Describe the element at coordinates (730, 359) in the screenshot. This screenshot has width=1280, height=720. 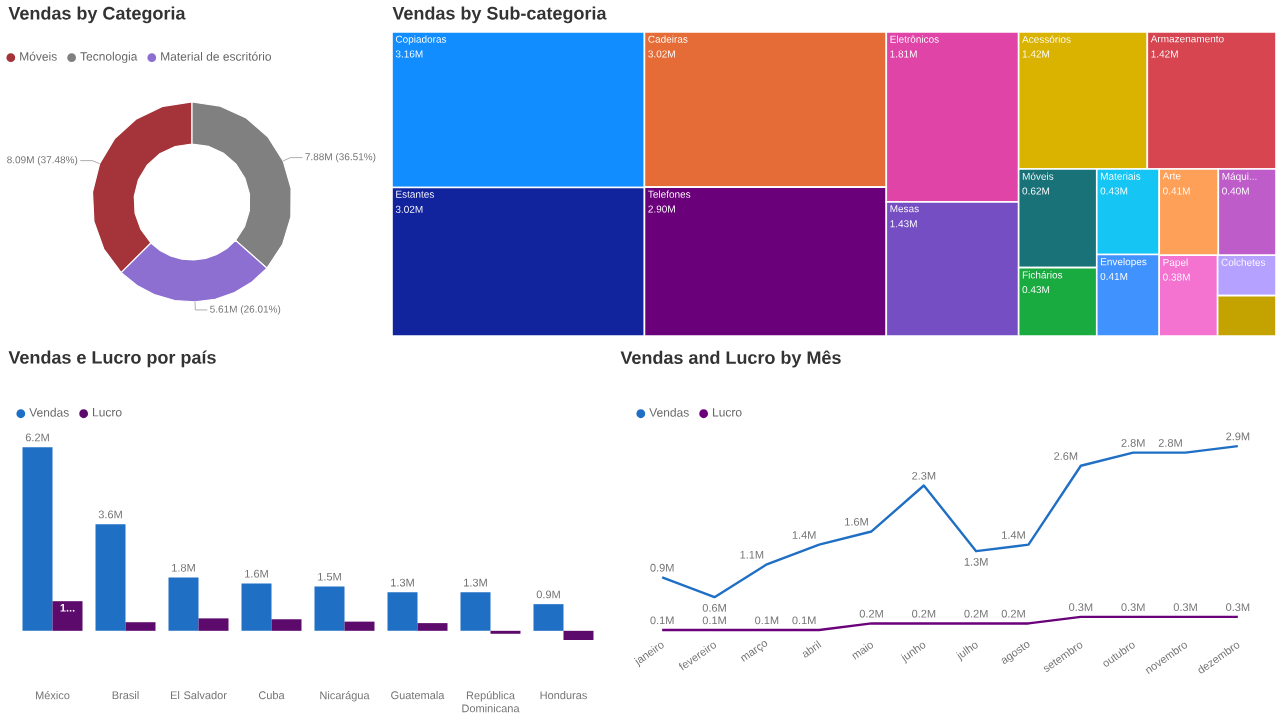
I see `chart-title: Vendas and Lucro by Mês` at that location.